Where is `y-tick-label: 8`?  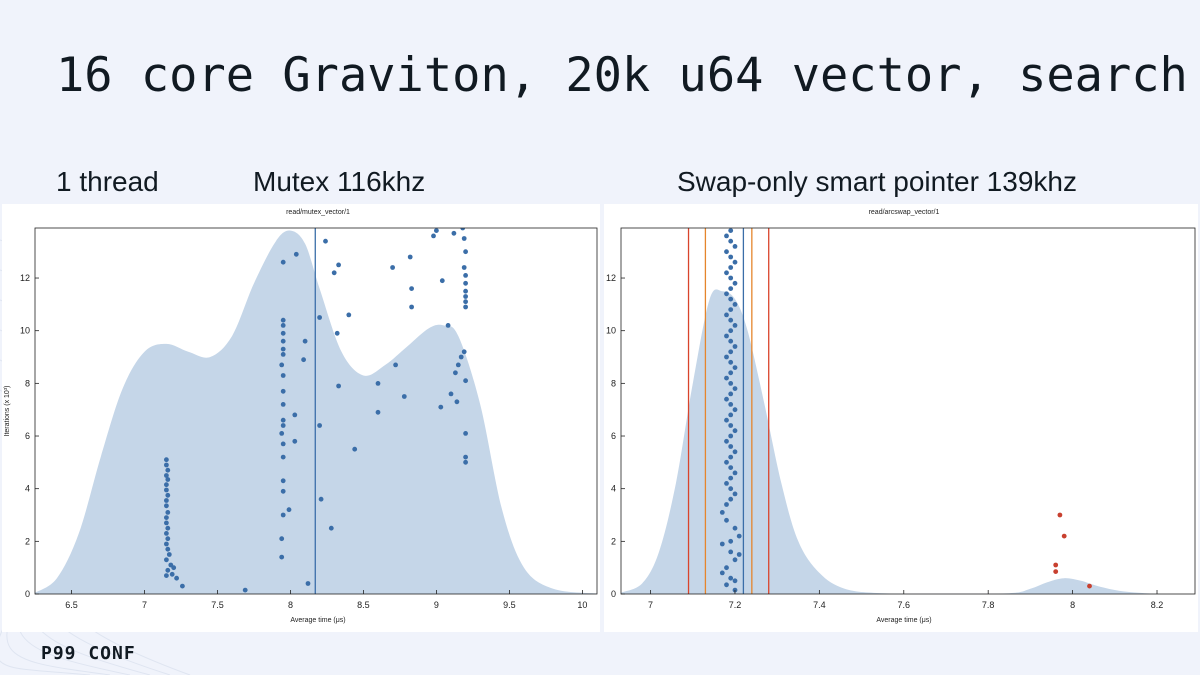 y-tick-label: 8 is located at coordinates (613, 383).